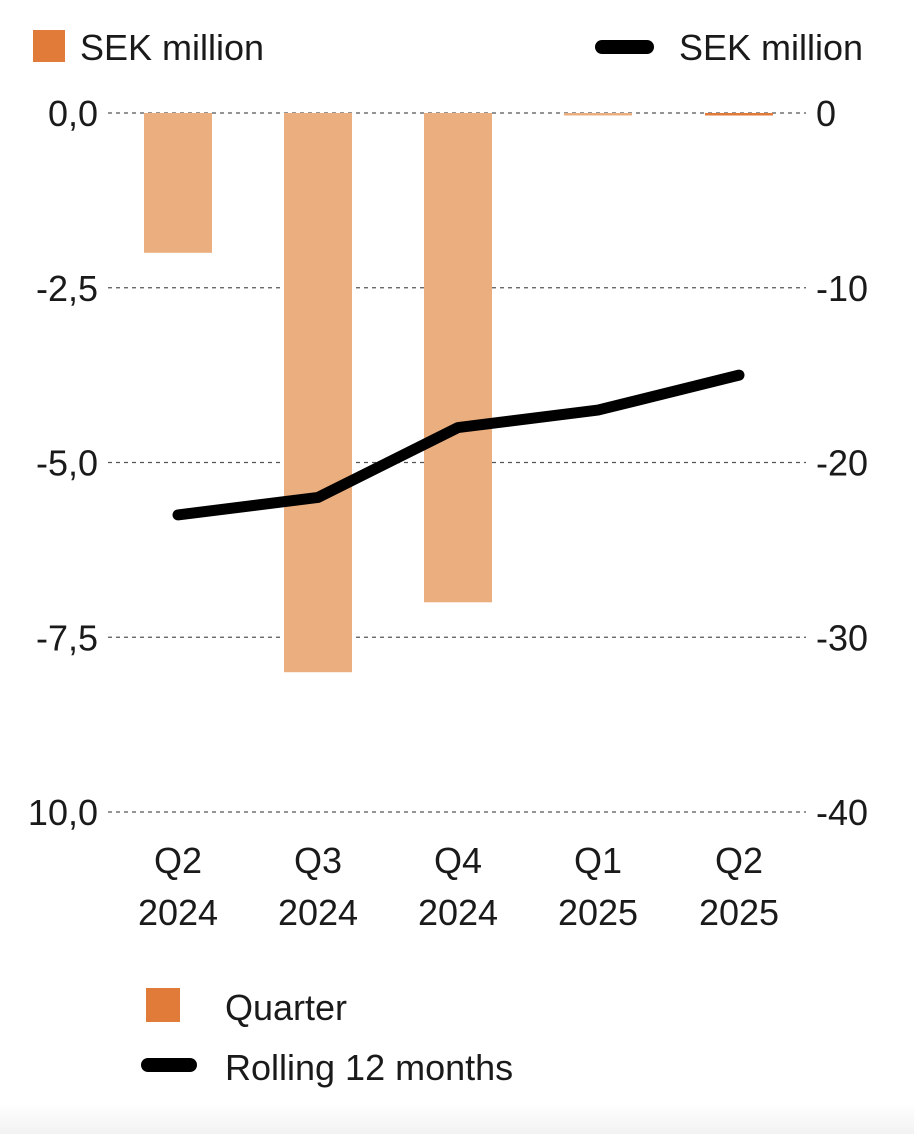 The height and width of the screenshot is (1134, 914). I want to click on x-tick-label: Q1 2025, so click(598, 886).